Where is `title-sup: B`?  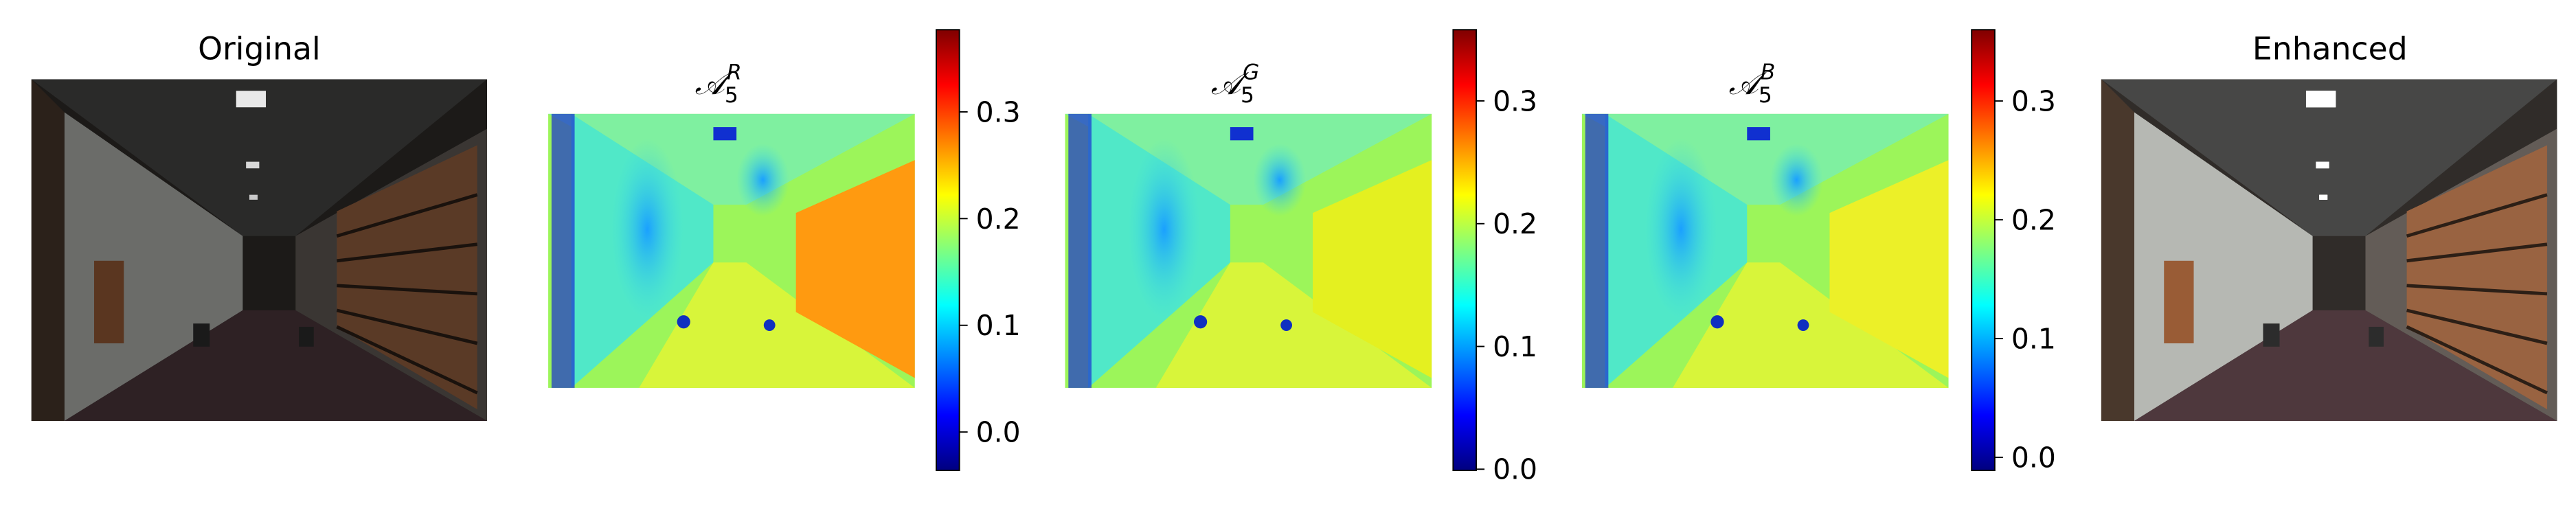
title-sup: B is located at coordinates (1768, 72).